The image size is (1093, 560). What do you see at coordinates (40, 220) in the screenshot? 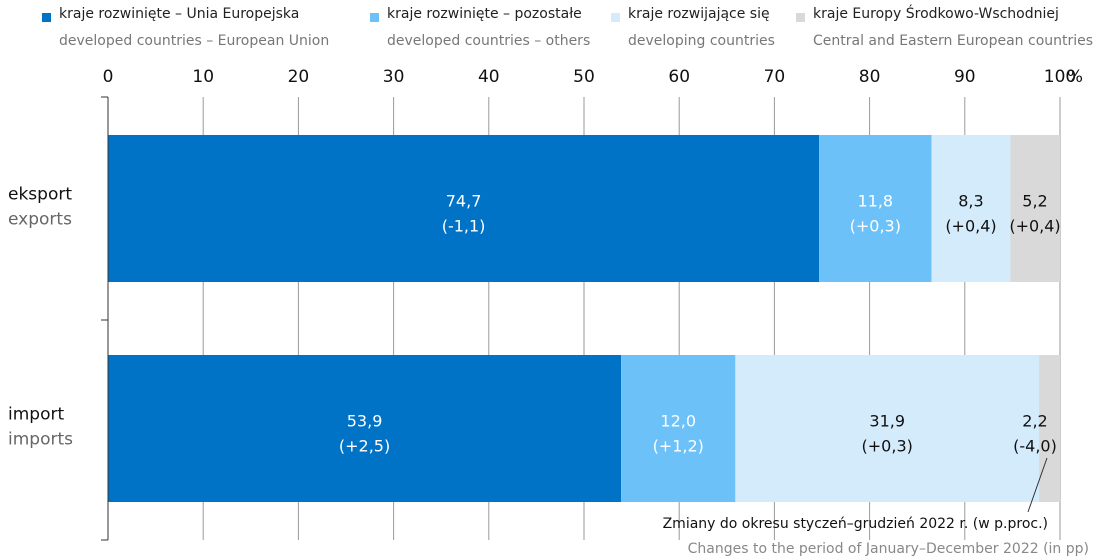
I see `category-label-en: exports` at bounding box center [40, 220].